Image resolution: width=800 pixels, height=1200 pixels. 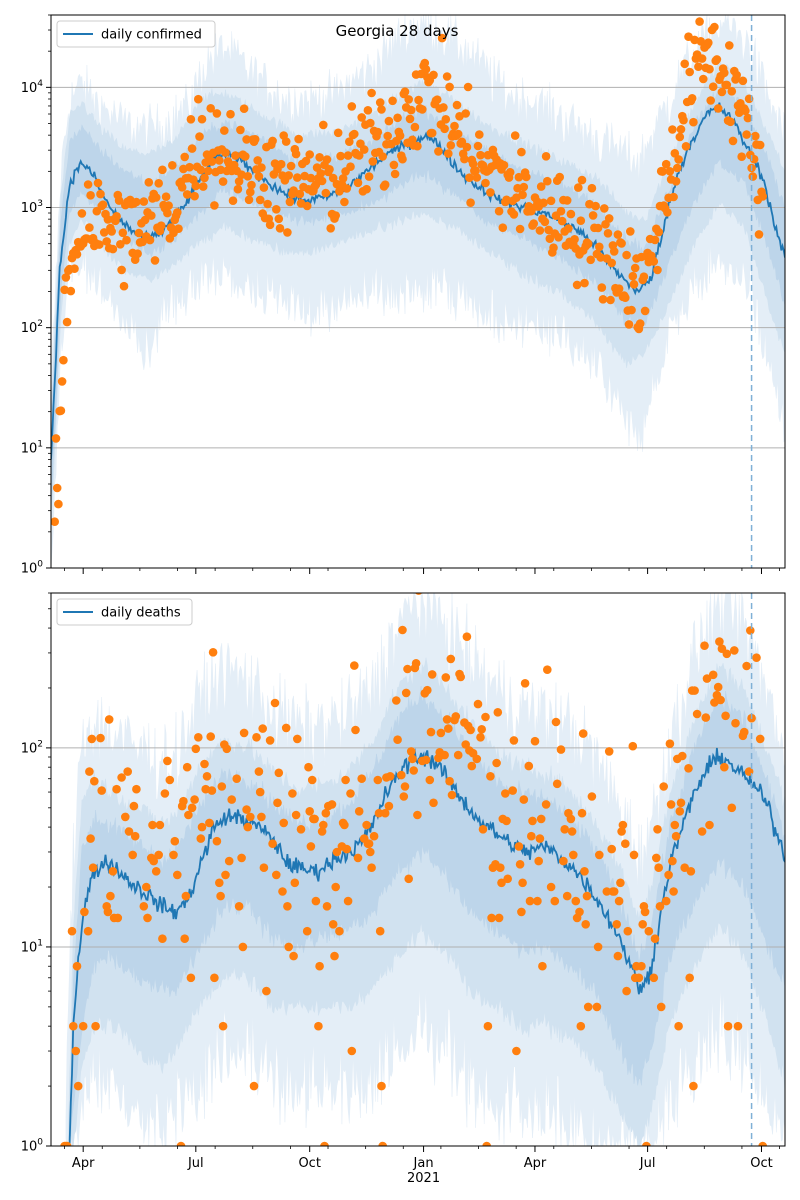 What do you see at coordinates (32, 568) in the screenshot?
I see `confirmed-ytick-label: 100` at bounding box center [32, 568].